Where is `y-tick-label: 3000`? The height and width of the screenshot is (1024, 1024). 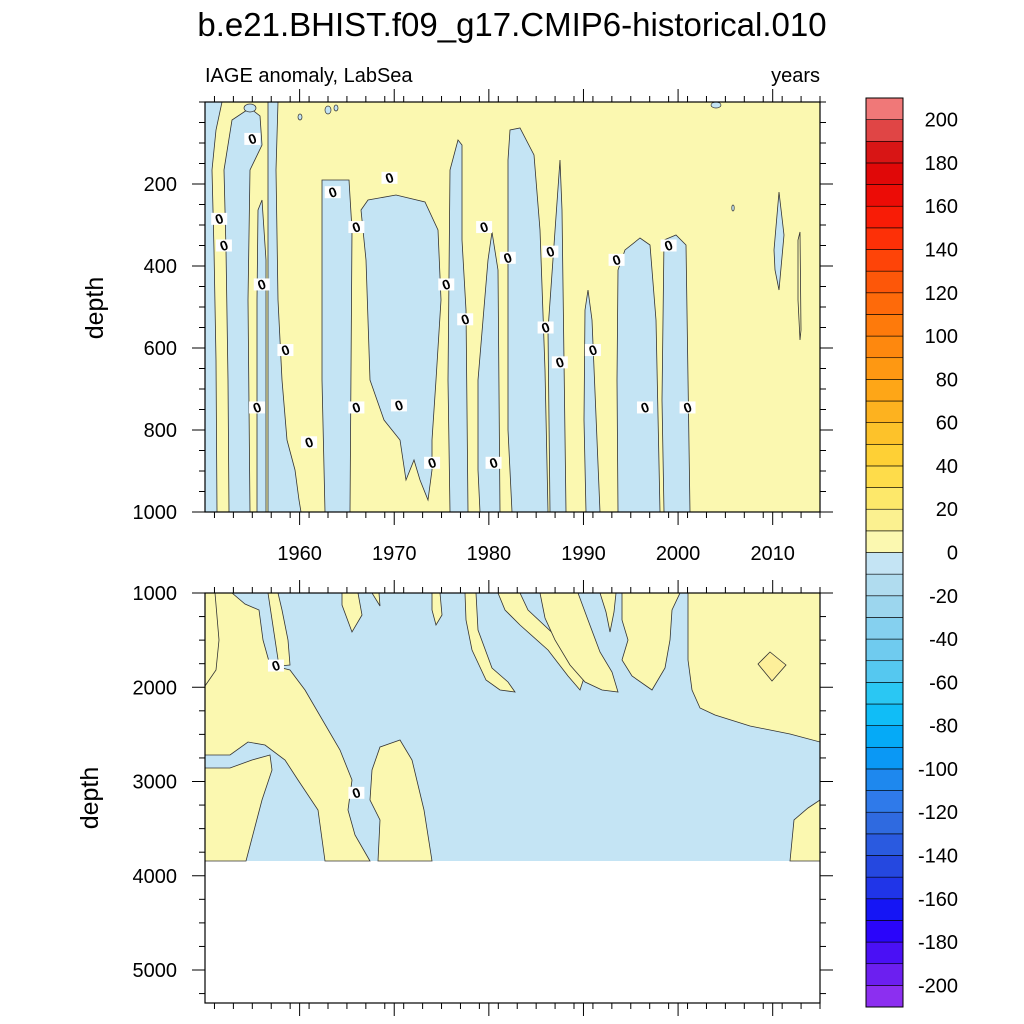
y-tick-label: 3000 is located at coordinates (155, 783).